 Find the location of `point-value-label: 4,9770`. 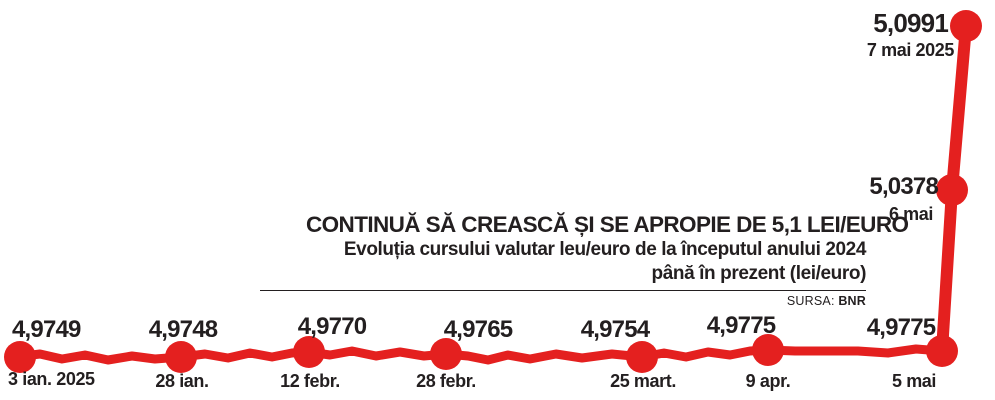

point-value-label: 4,9770 is located at coordinates (332, 326).